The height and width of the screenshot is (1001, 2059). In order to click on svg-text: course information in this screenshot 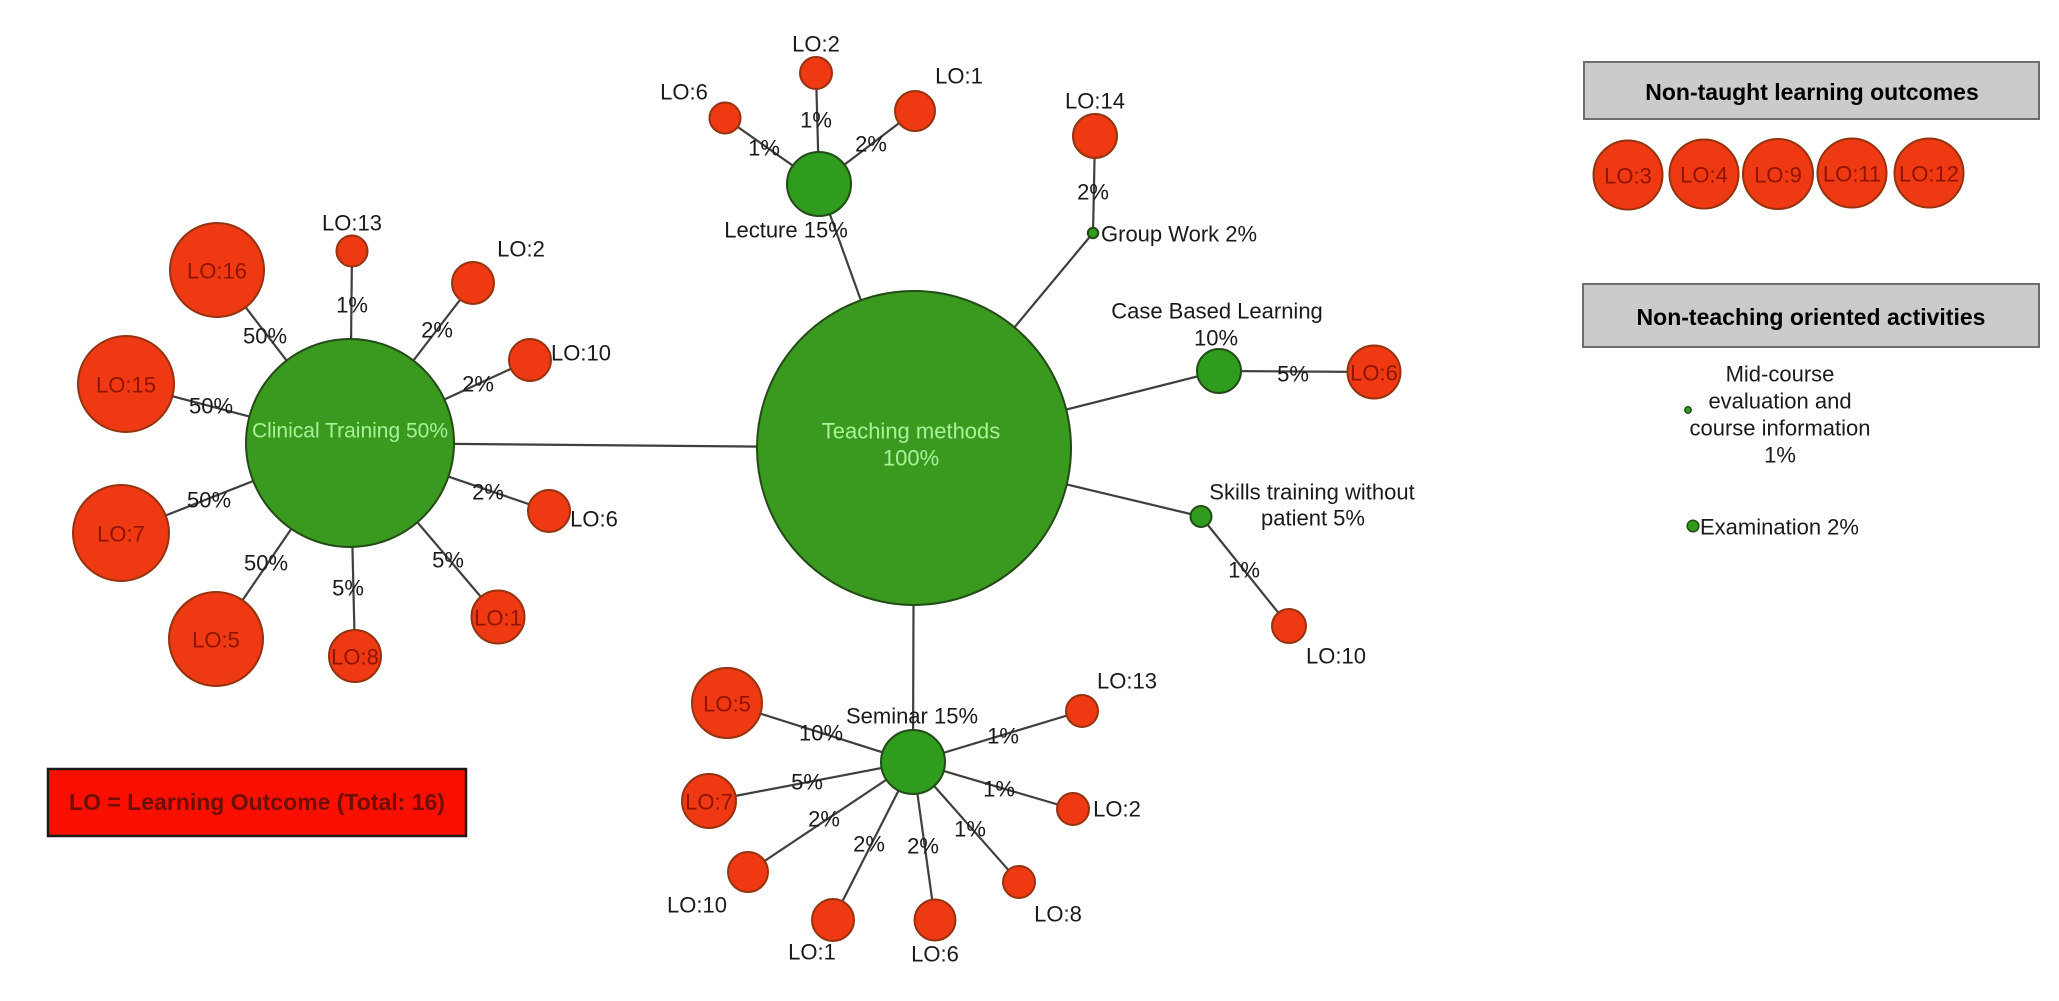, I will do `click(1780, 428)`.